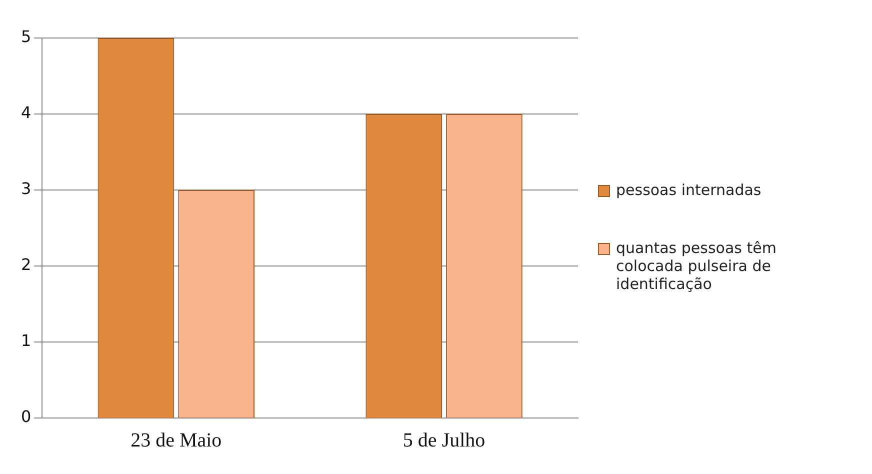 The image size is (872, 474). What do you see at coordinates (26, 188) in the screenshot?
I see `y-tick-label: 3` at bounding box center [26, 188].